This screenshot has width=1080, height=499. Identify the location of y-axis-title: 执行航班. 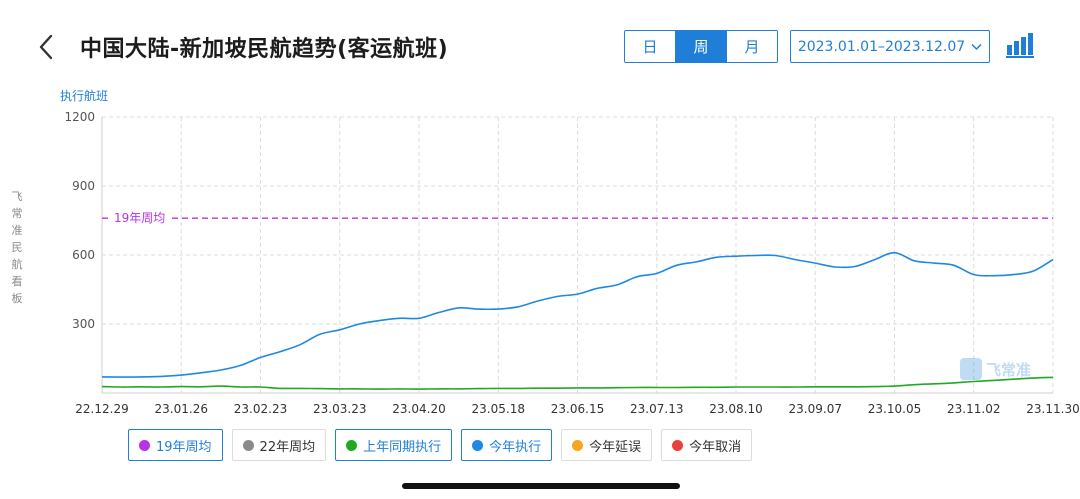
(84, 96).